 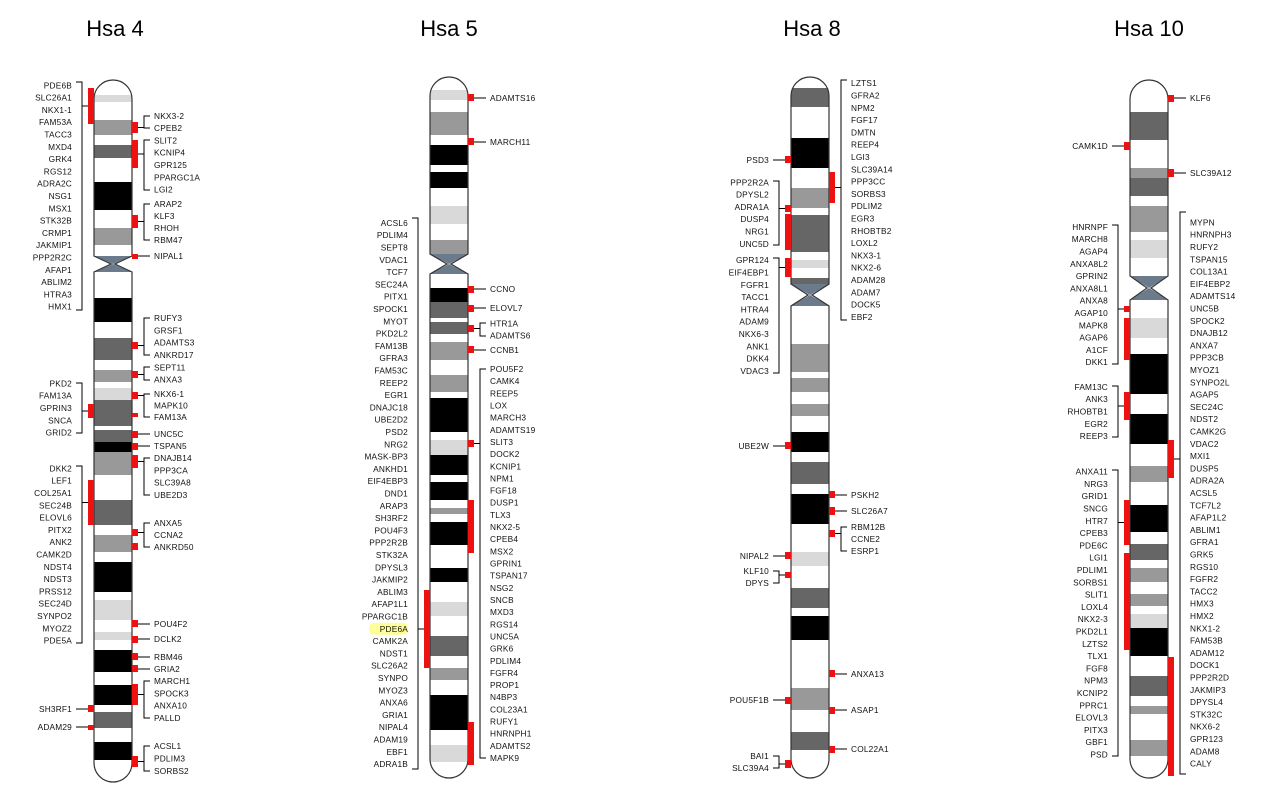 What do you see at coordinates (55, 709) in the screenshot?
I see `gene-label: SH3RF1` at bounding box center [55, 709].